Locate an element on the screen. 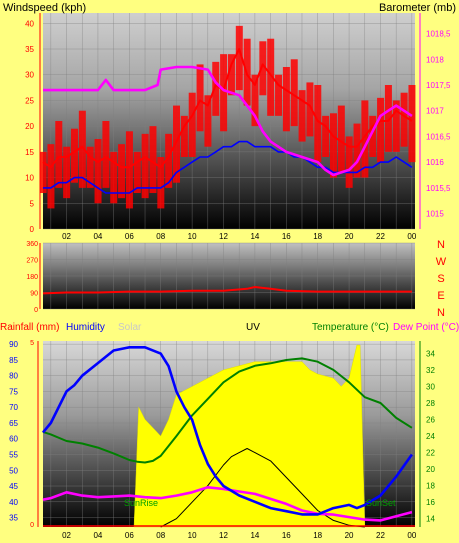 This screenshot has height=543, width=459. barometer-tick-label: 1018,5 is located at coordinates (438, 34).